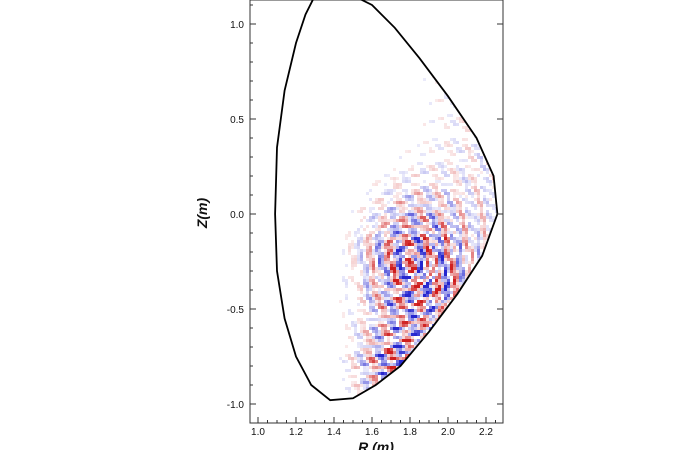  What do you see at coordinates (410, 432) in the screenshot?
I see `x-tick-label: 1.8` at bounding box center [410, 432].